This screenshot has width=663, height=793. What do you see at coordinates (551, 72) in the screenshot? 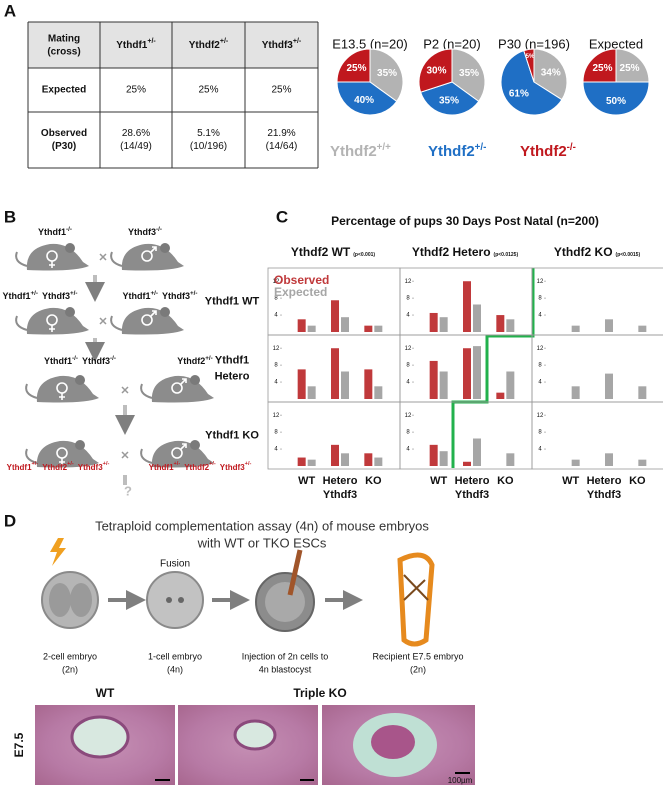
I see `pie-label: 34%` at bounding box center [551, 72].